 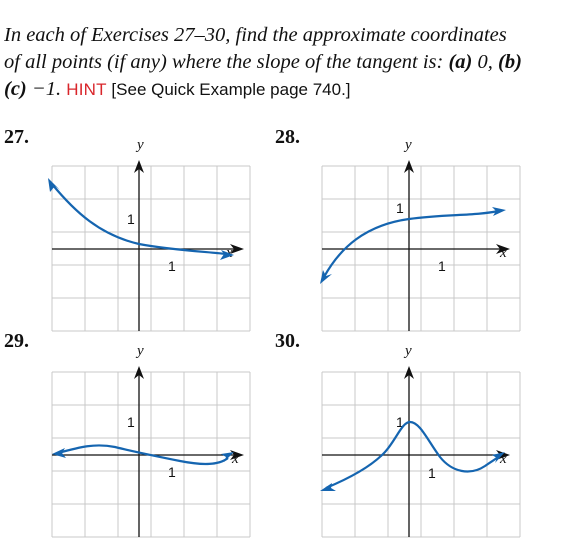 What do you see at coordinates (400, 208) in the screenshot?
I see `y-tick-label-28: 1` at bounding box center [400, 208].